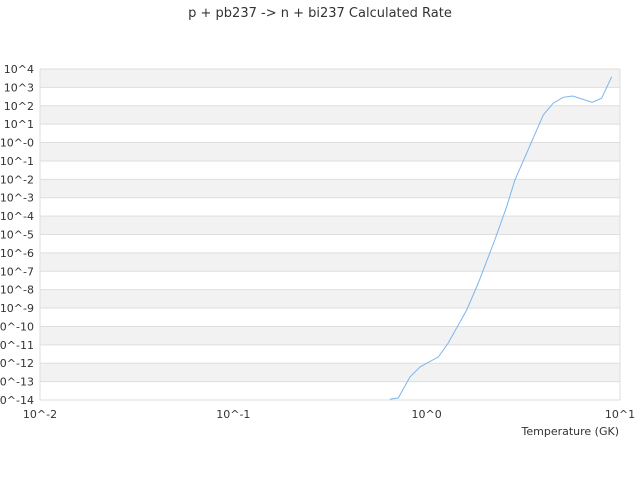  Describe the element at coordinates (17, 326) in the screenshot. I see `y-tick-label: 10^-10` at that location.